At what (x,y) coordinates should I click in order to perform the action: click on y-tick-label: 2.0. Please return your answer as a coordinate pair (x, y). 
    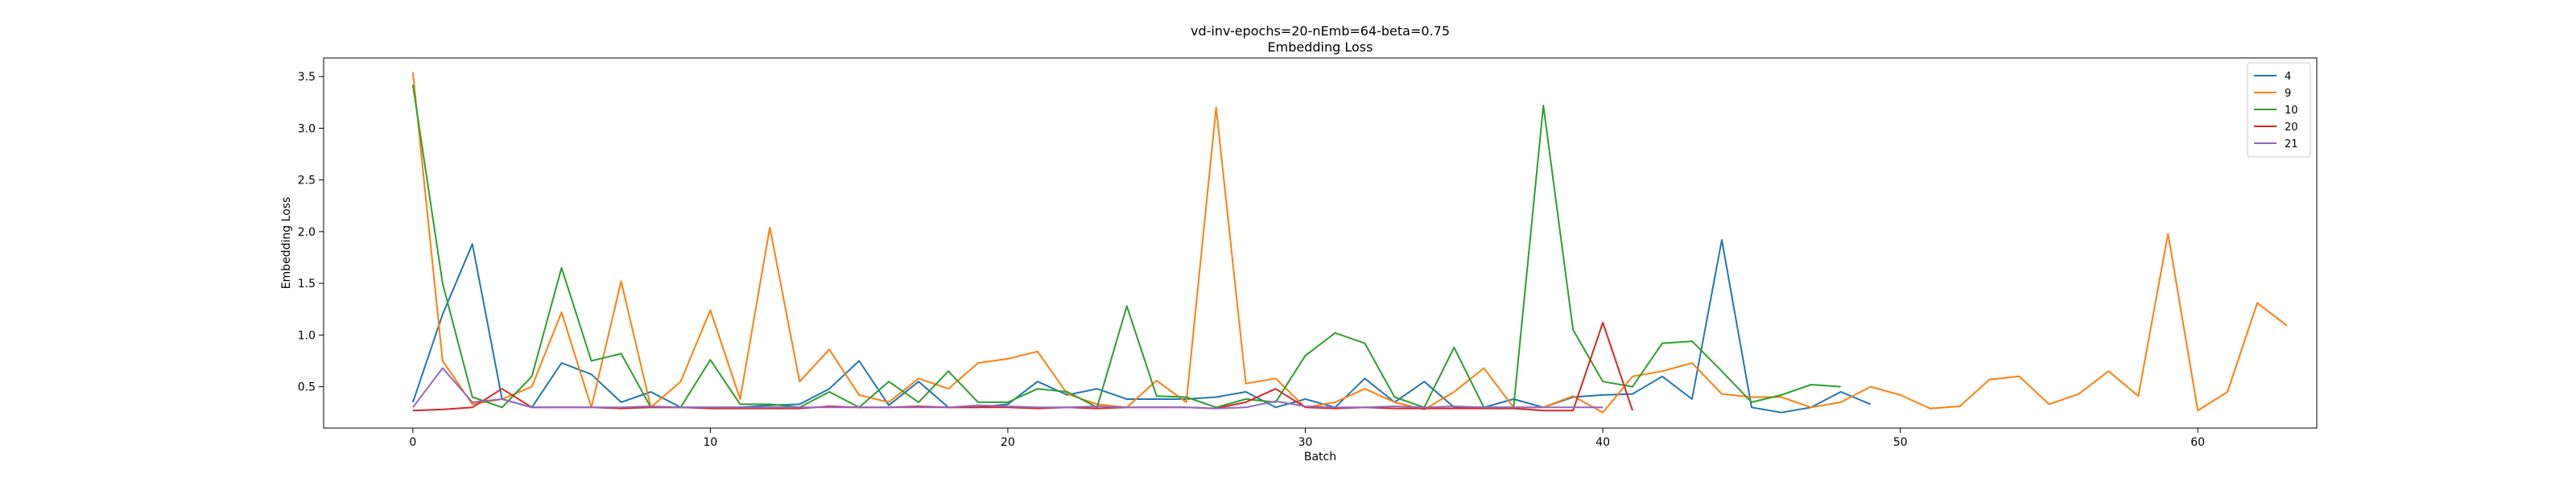
    Looking at the image, I should click on (307, 232).